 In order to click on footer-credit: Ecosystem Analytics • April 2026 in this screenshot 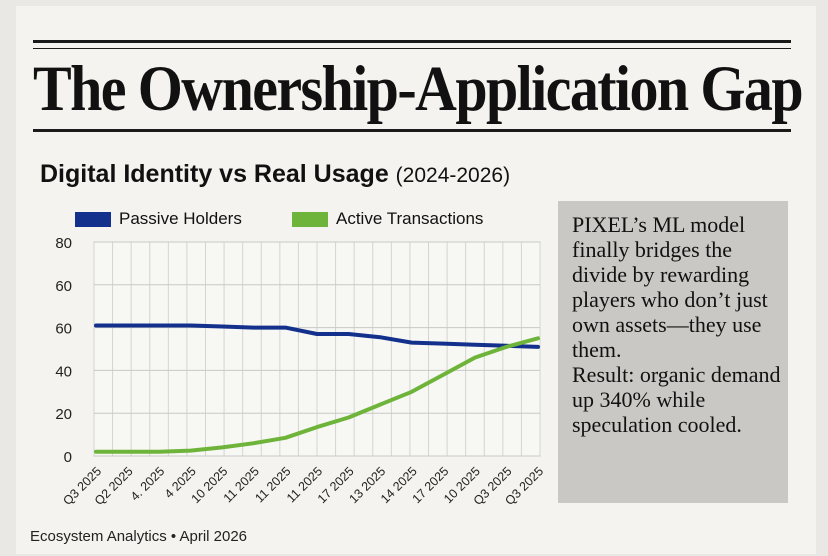, I will do `click(139, 536)`.